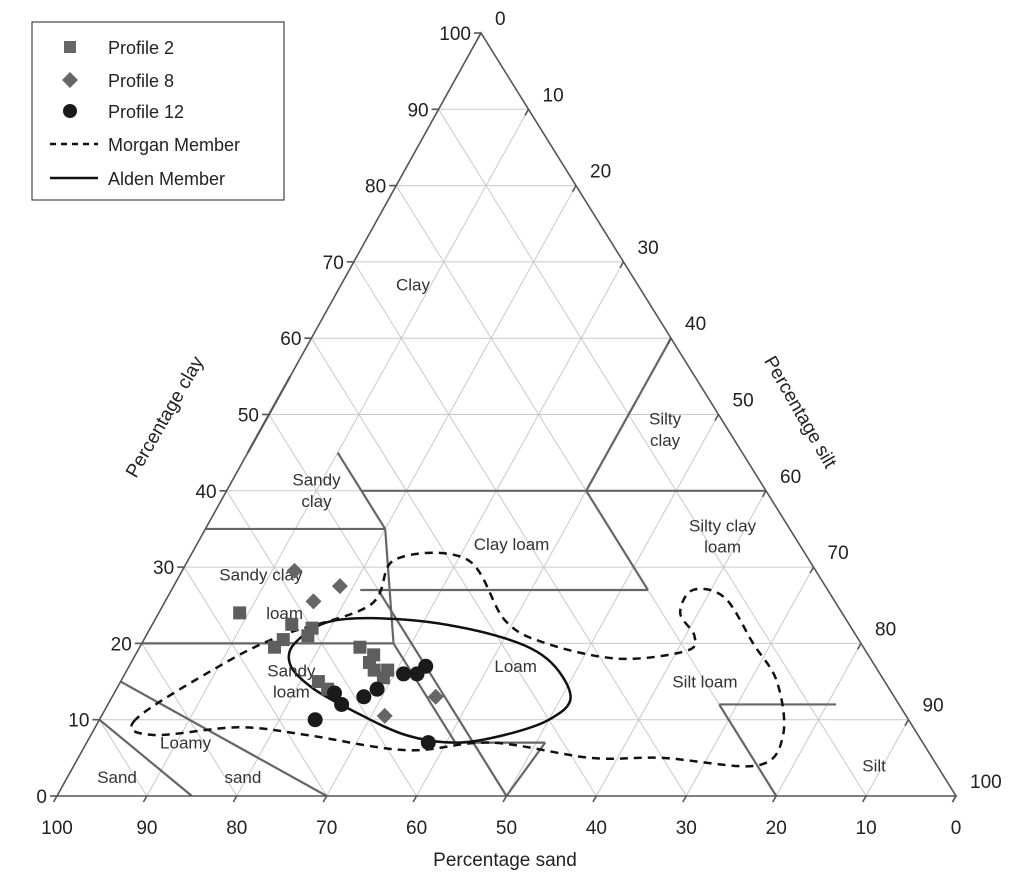 The height and width of the screenshot is (877, 1010). I want to click on clay-tick-label: 80, so click(375, 187).